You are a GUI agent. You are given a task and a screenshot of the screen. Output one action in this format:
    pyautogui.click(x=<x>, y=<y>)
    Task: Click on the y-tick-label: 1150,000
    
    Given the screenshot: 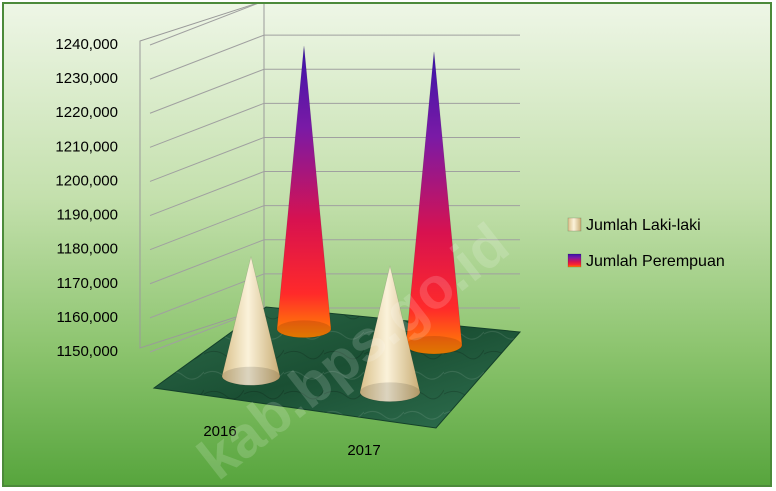 What is the action you would take?
    pyautogui.click(x=87, y=351)
    